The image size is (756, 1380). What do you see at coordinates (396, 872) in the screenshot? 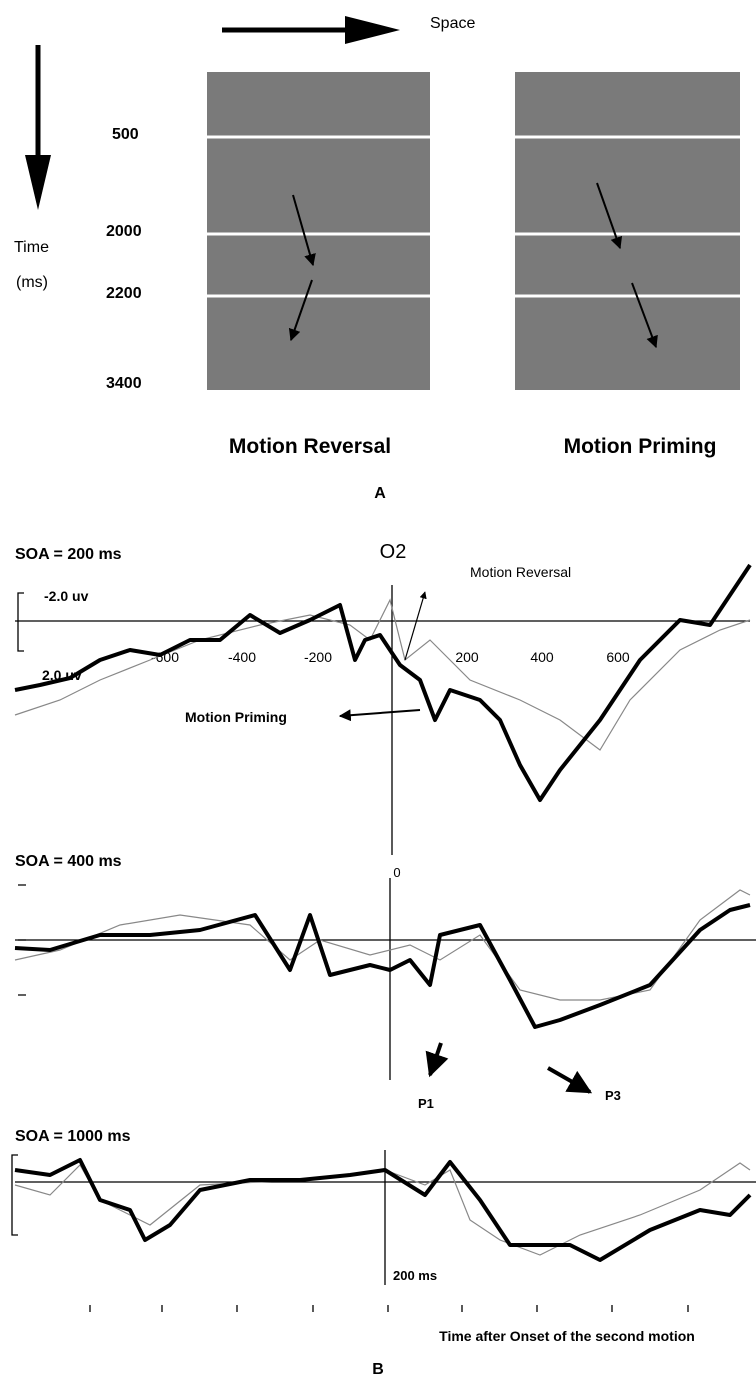
I see `zero-label: 0` at bounding box center [396, 872].